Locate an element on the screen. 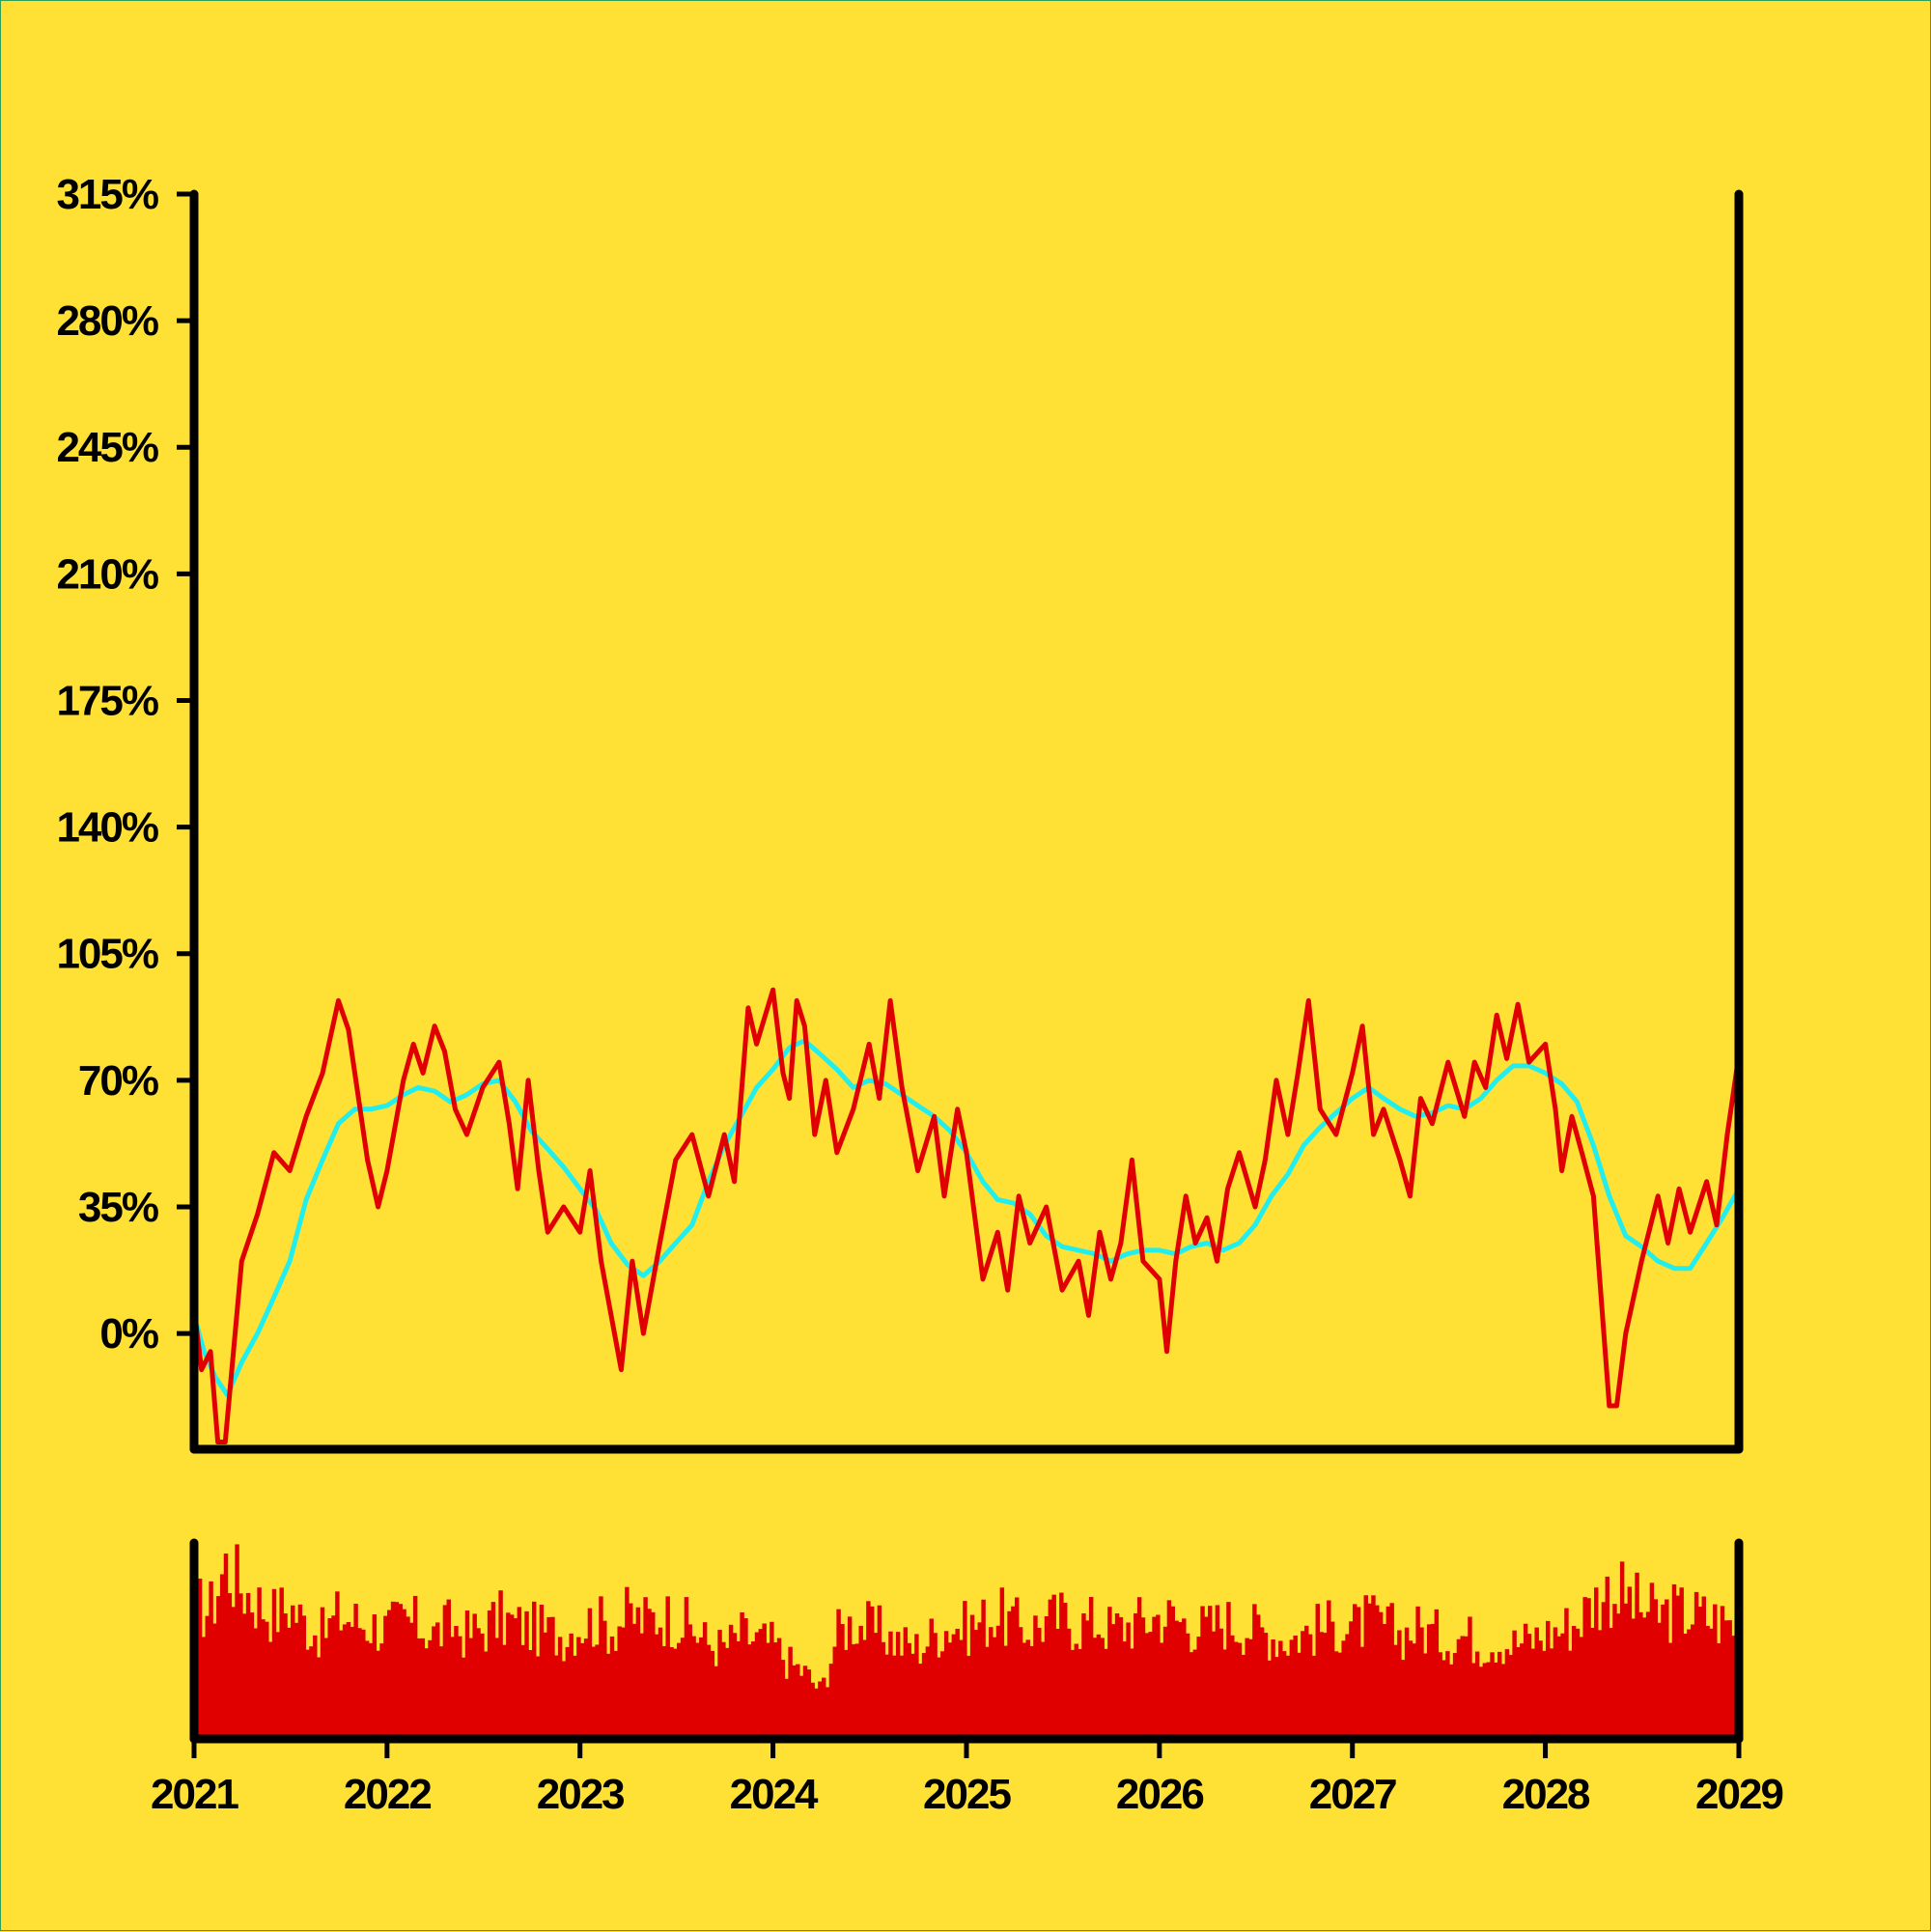 This screenshot has height=1932, width=1931. x-tick-label: 2028 is located at coordinates (1546, 1795).